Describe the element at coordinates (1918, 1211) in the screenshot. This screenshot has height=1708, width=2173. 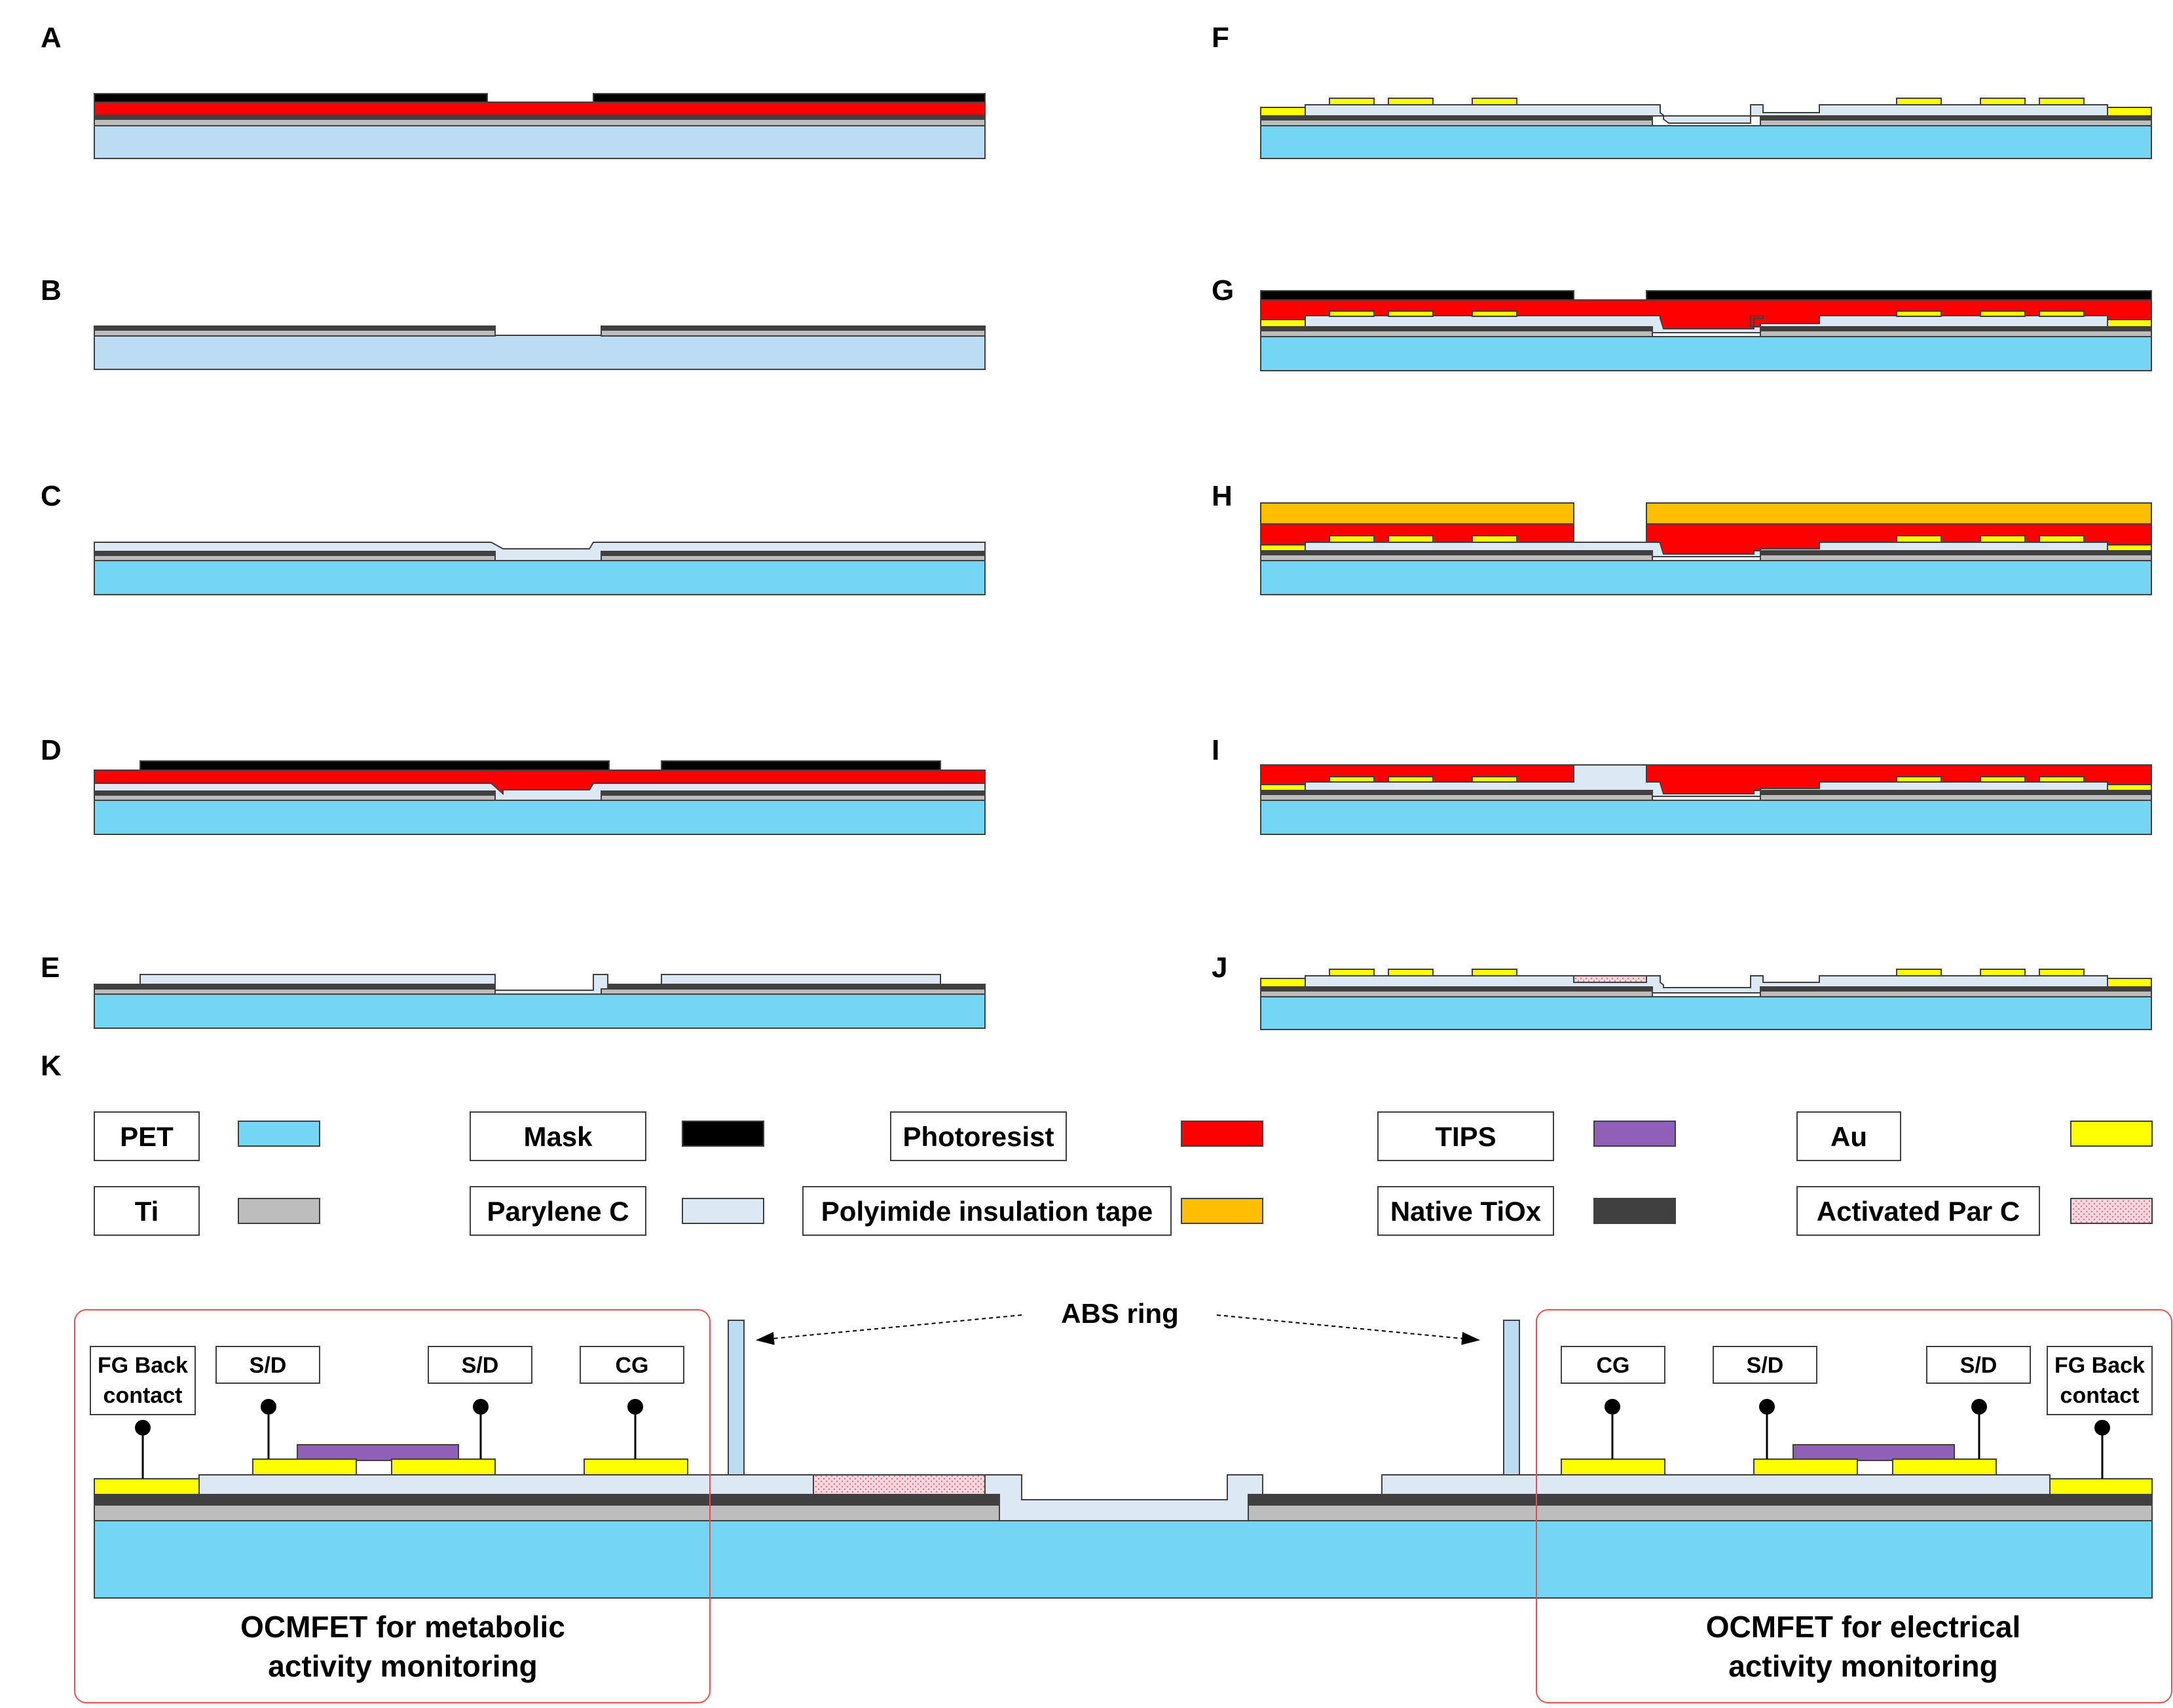
I see `legend-label: Activated Par C` at that location.